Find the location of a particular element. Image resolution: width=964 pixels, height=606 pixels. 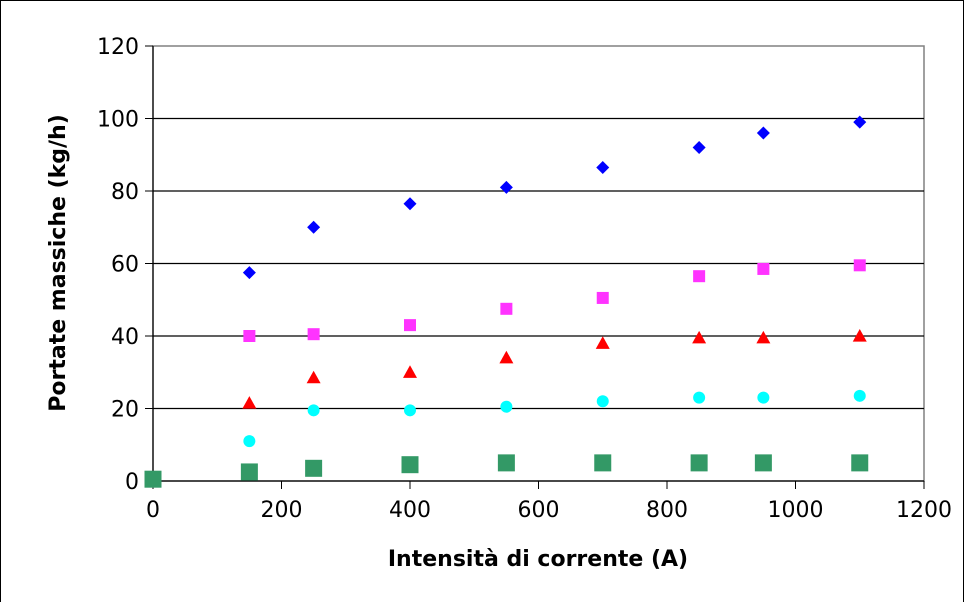

x-tick-label: 200 is located at coordinates (282, 510).